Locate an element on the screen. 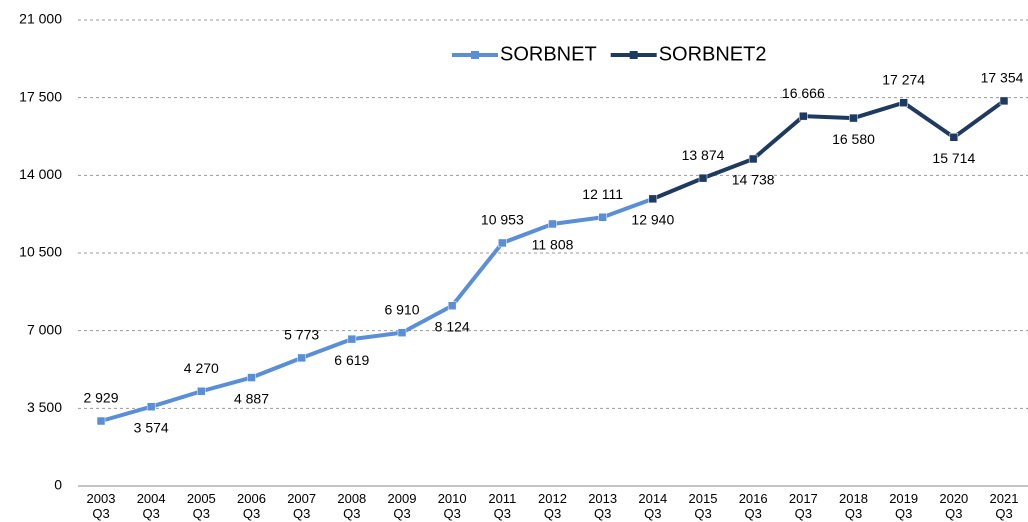 This screenshot has height=522, width=1028. data-label: 17 354 is located at coordinates (1002, 78).